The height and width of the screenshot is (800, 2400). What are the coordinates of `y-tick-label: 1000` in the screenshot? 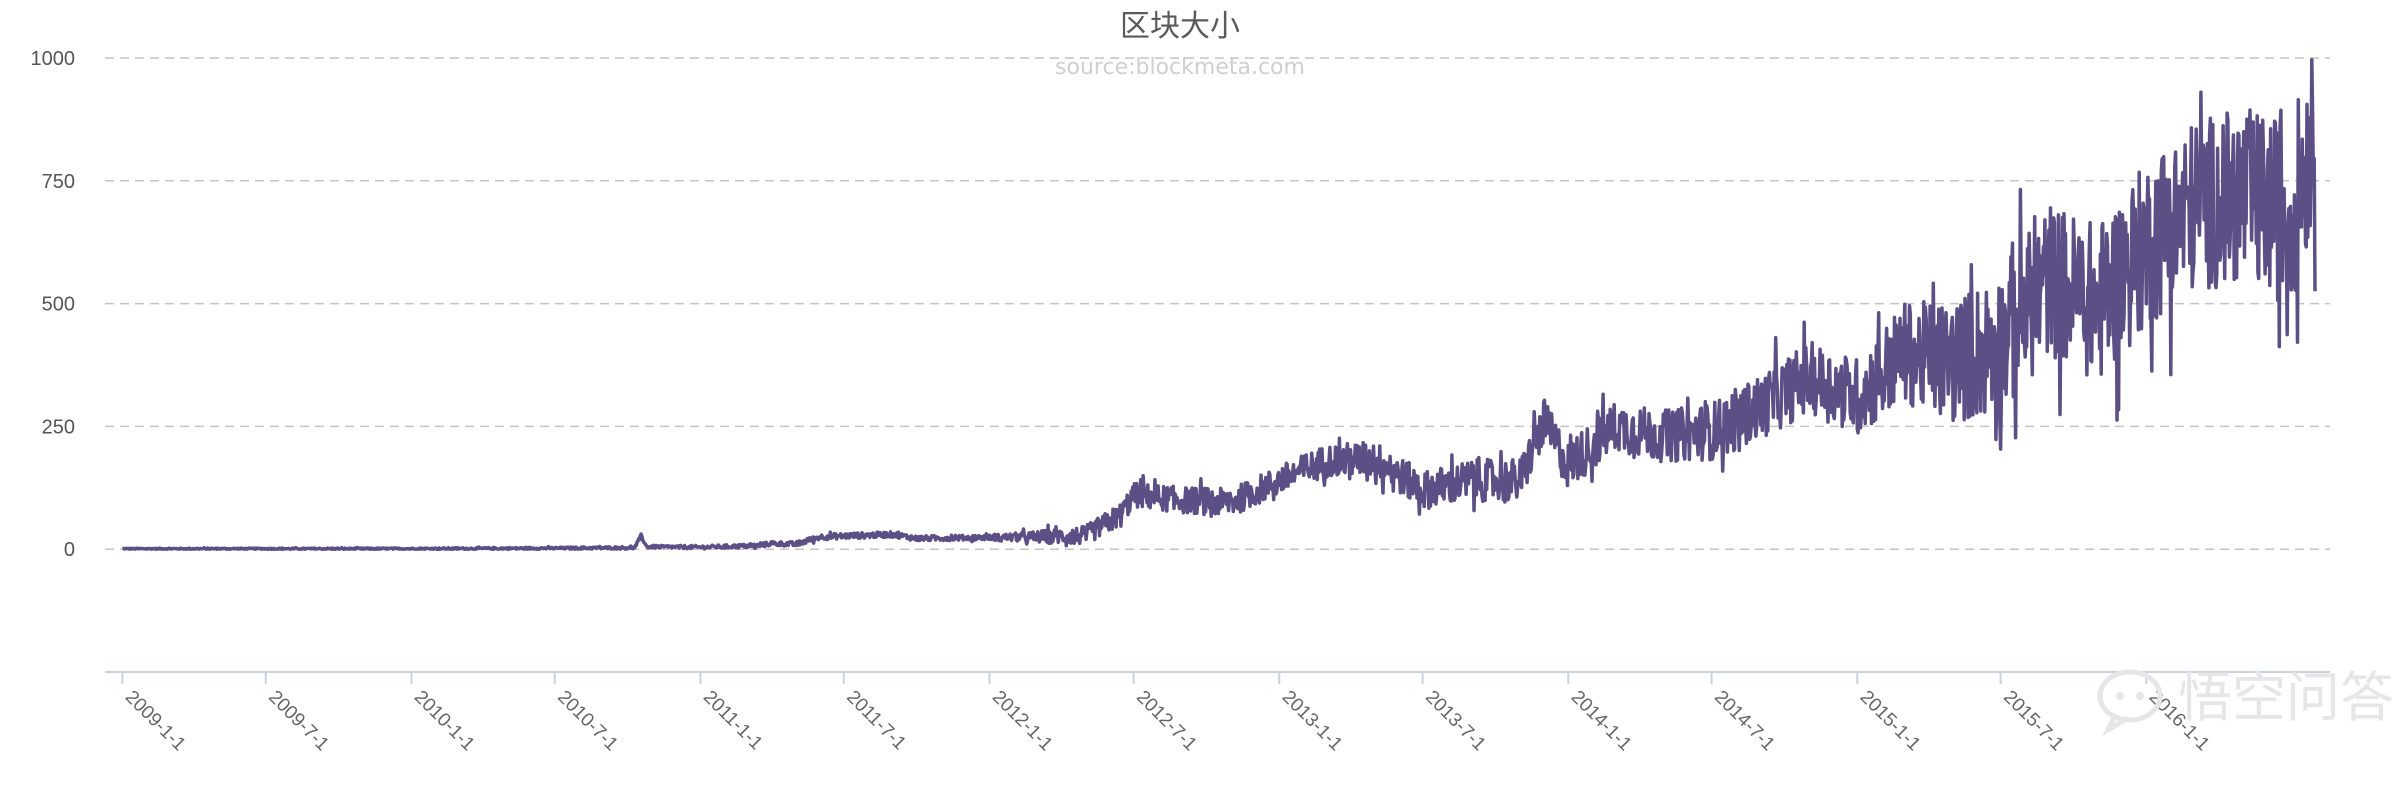 It's located at (53, 59).